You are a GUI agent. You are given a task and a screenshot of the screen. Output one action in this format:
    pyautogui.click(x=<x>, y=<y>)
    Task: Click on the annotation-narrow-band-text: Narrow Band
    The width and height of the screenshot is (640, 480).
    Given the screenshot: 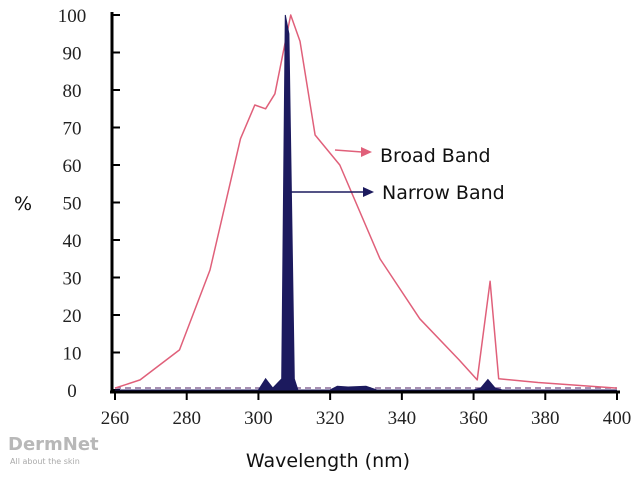 What is the action you would take?
    pyautogui.click(x=443, y=193)
    